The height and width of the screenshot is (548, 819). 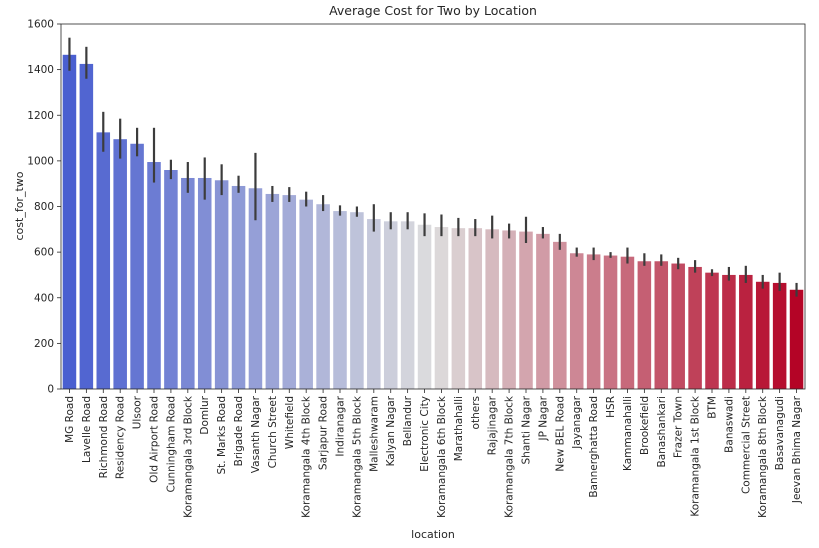 I want to click on y-tick-label: 200, so click(x=44, y=344).